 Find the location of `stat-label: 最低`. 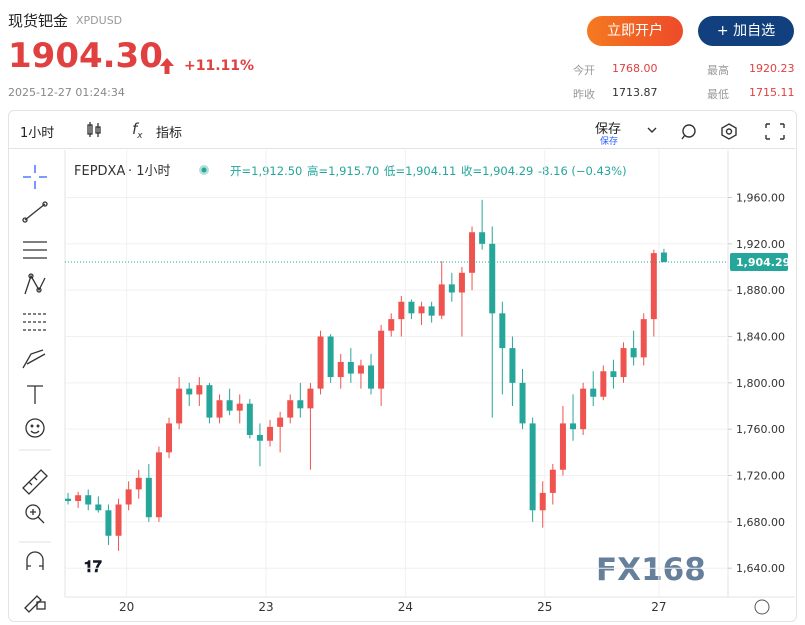

stat-label: 最低 is located at coordinates (718, 94).